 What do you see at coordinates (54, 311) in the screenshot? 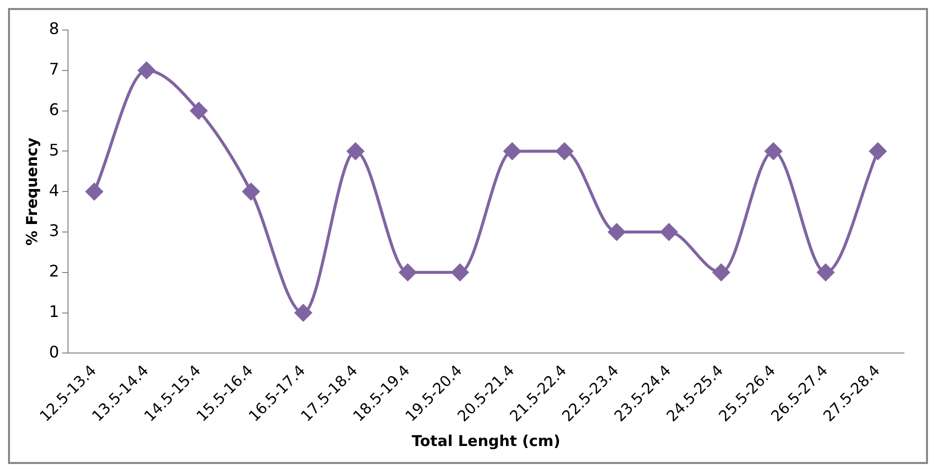
I see `y-tick-label: 1` at bounding box center [54, 311].